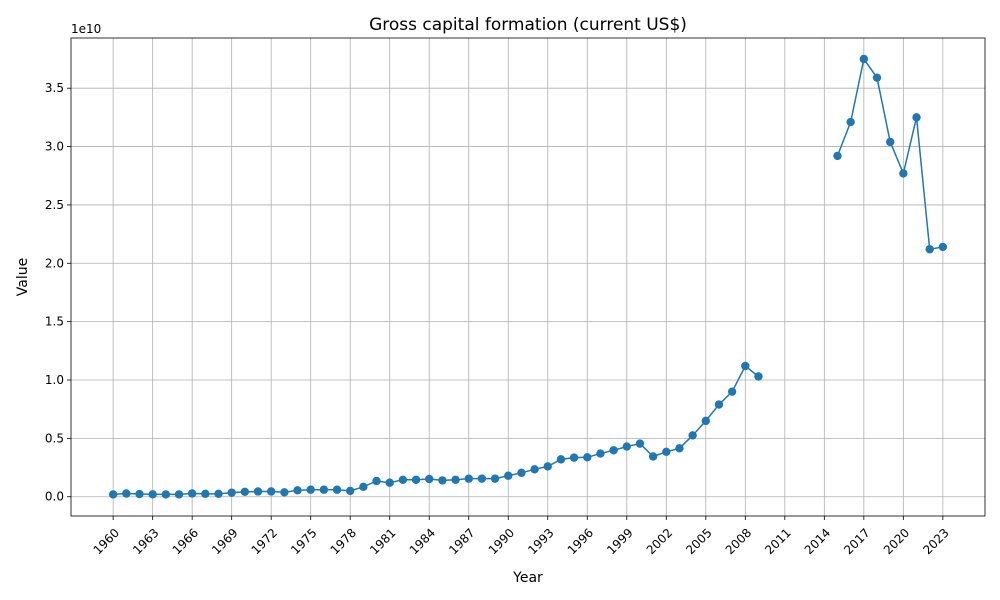  Describe the element at coordinates (54, 322) in the screenshot. I see `y-tick-label: 1.5` at that location.